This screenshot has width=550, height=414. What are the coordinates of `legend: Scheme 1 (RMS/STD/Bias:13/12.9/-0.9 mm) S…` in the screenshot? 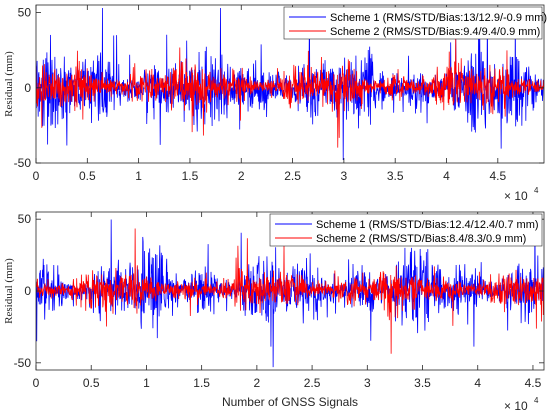 It's located at (415, 23).